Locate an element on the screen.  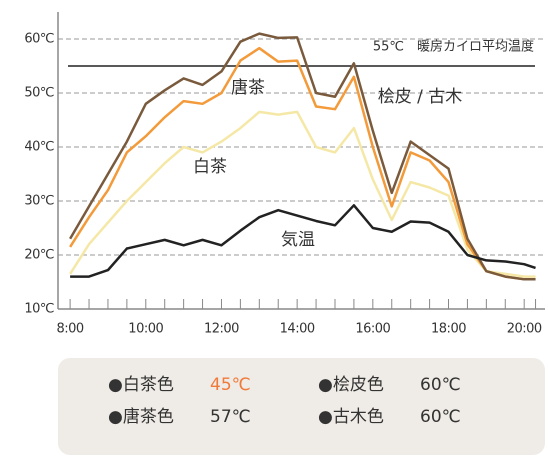
y-tick-label: 60℃ is located at coordinates (39, 39).